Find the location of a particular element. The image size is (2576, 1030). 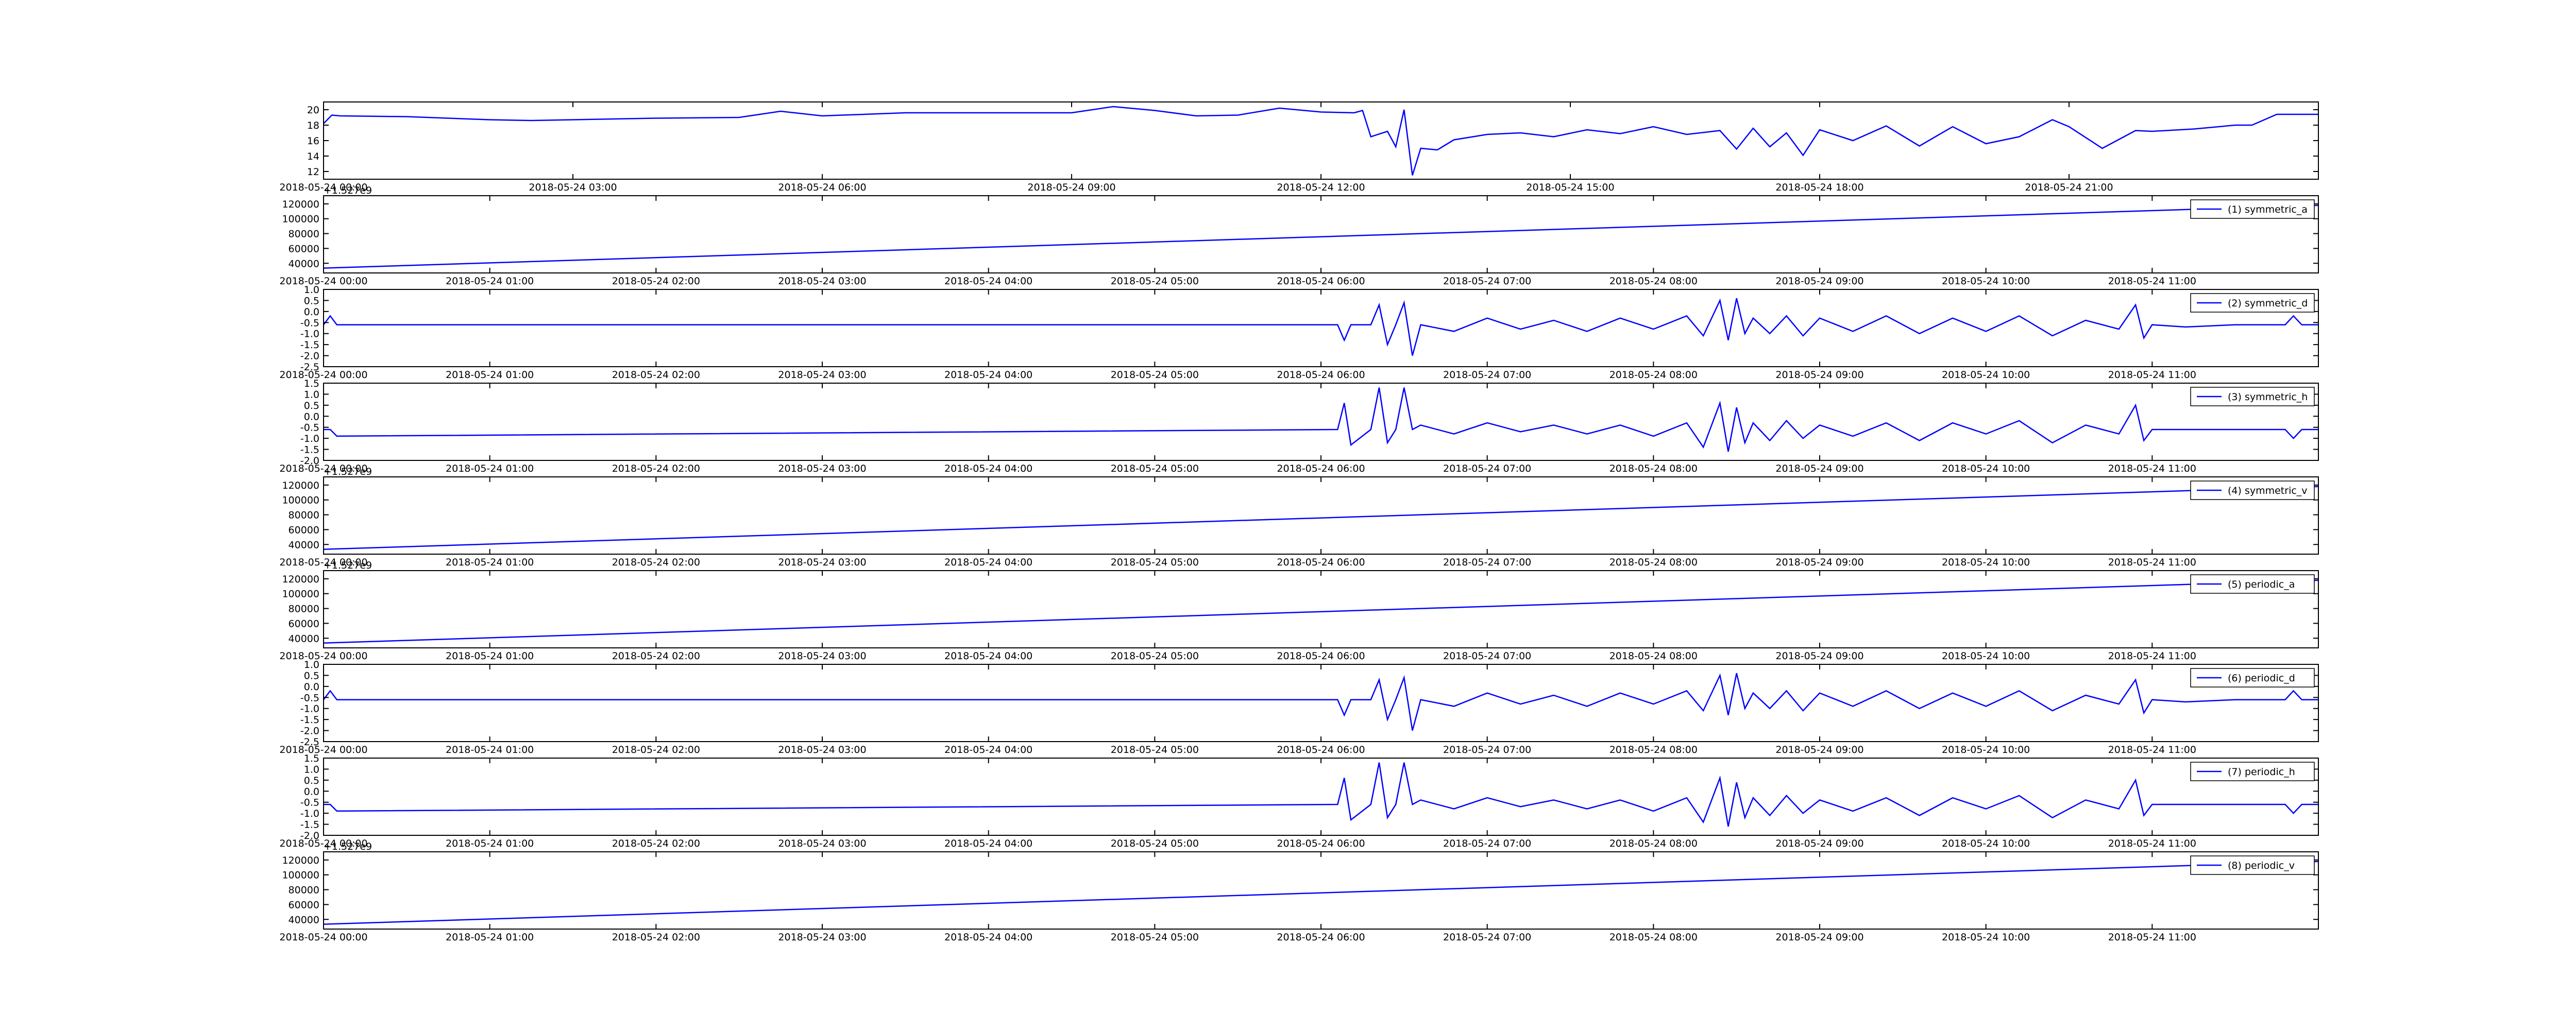

y-tick-label: 18 is located at coordinates (313, 126).